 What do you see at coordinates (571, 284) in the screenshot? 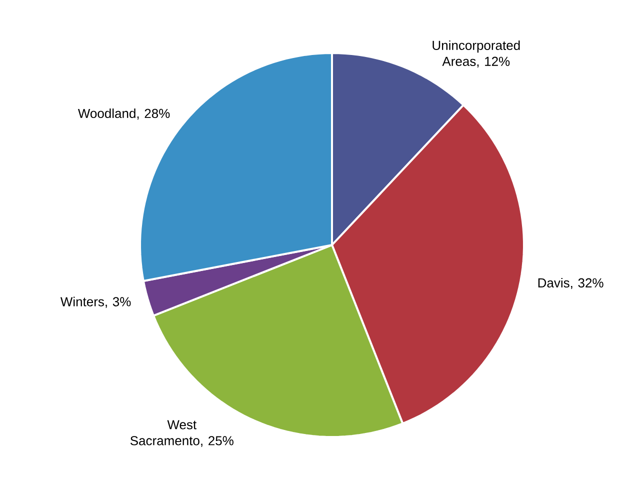
I see `slice-label: Davis, 32%` at bounding box center [571, 284].